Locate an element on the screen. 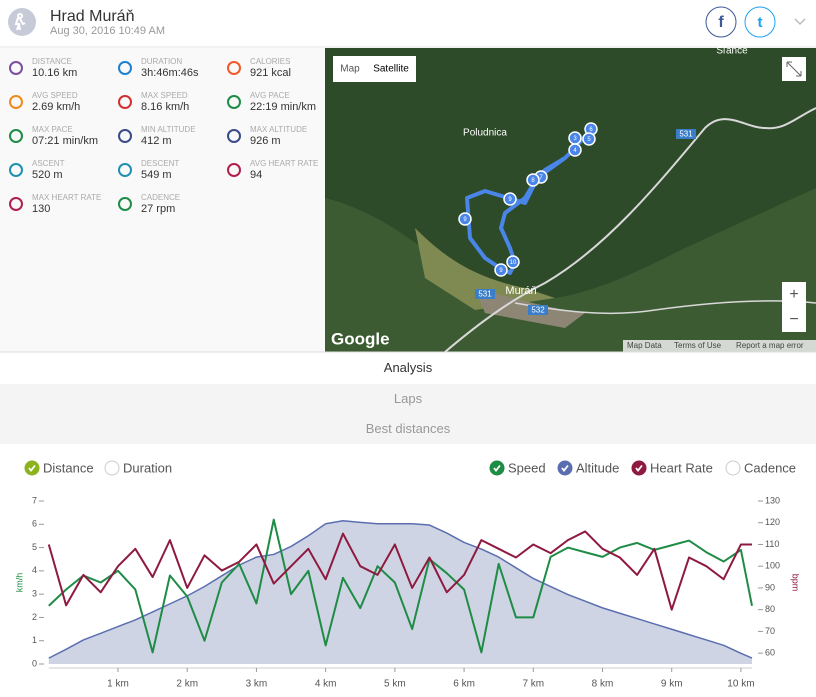  route-marker-label: 4 is located at coordinates (575, 151).